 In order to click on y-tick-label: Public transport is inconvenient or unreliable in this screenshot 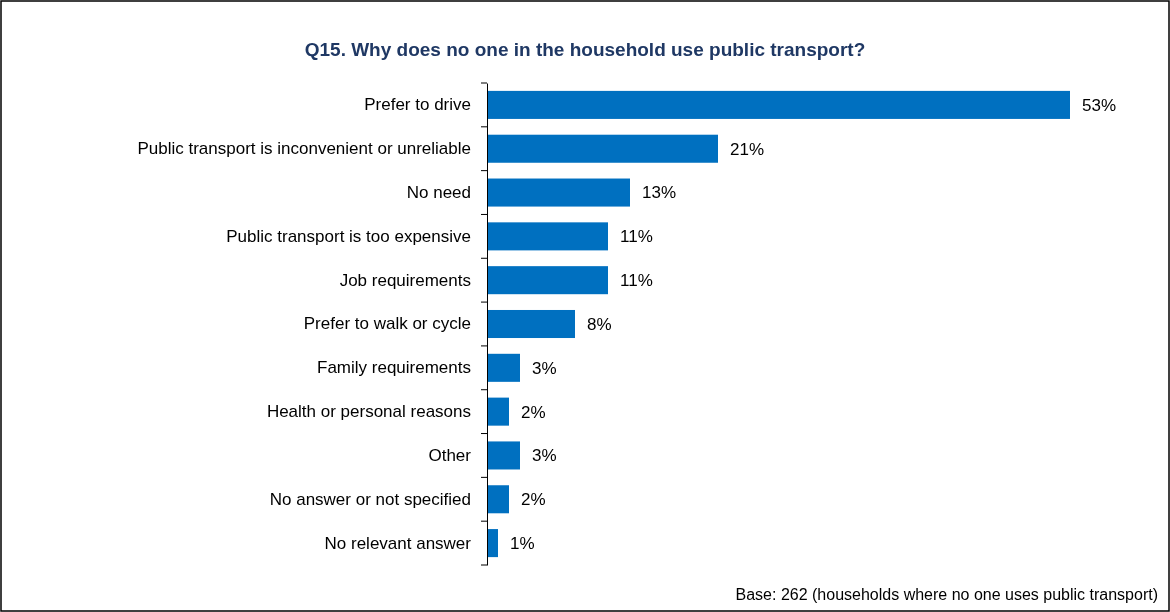, I will do `click(304, 149)`.